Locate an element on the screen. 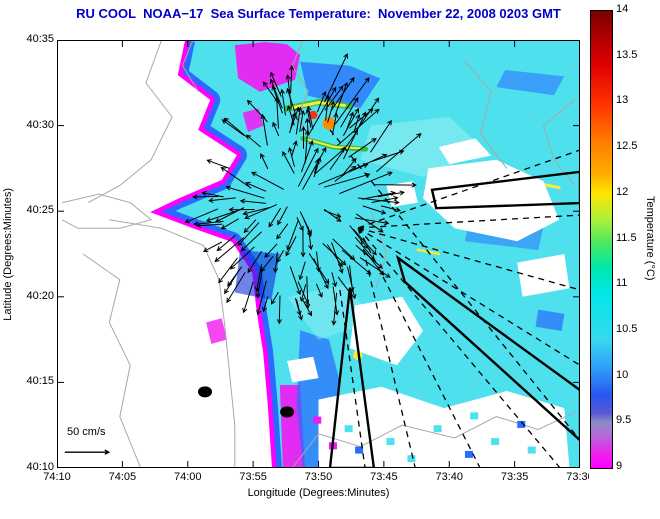 The width and height of the screenshot is (660, 519). scale-bar-label: 50 cm/s is located at coordinates (86, 432).